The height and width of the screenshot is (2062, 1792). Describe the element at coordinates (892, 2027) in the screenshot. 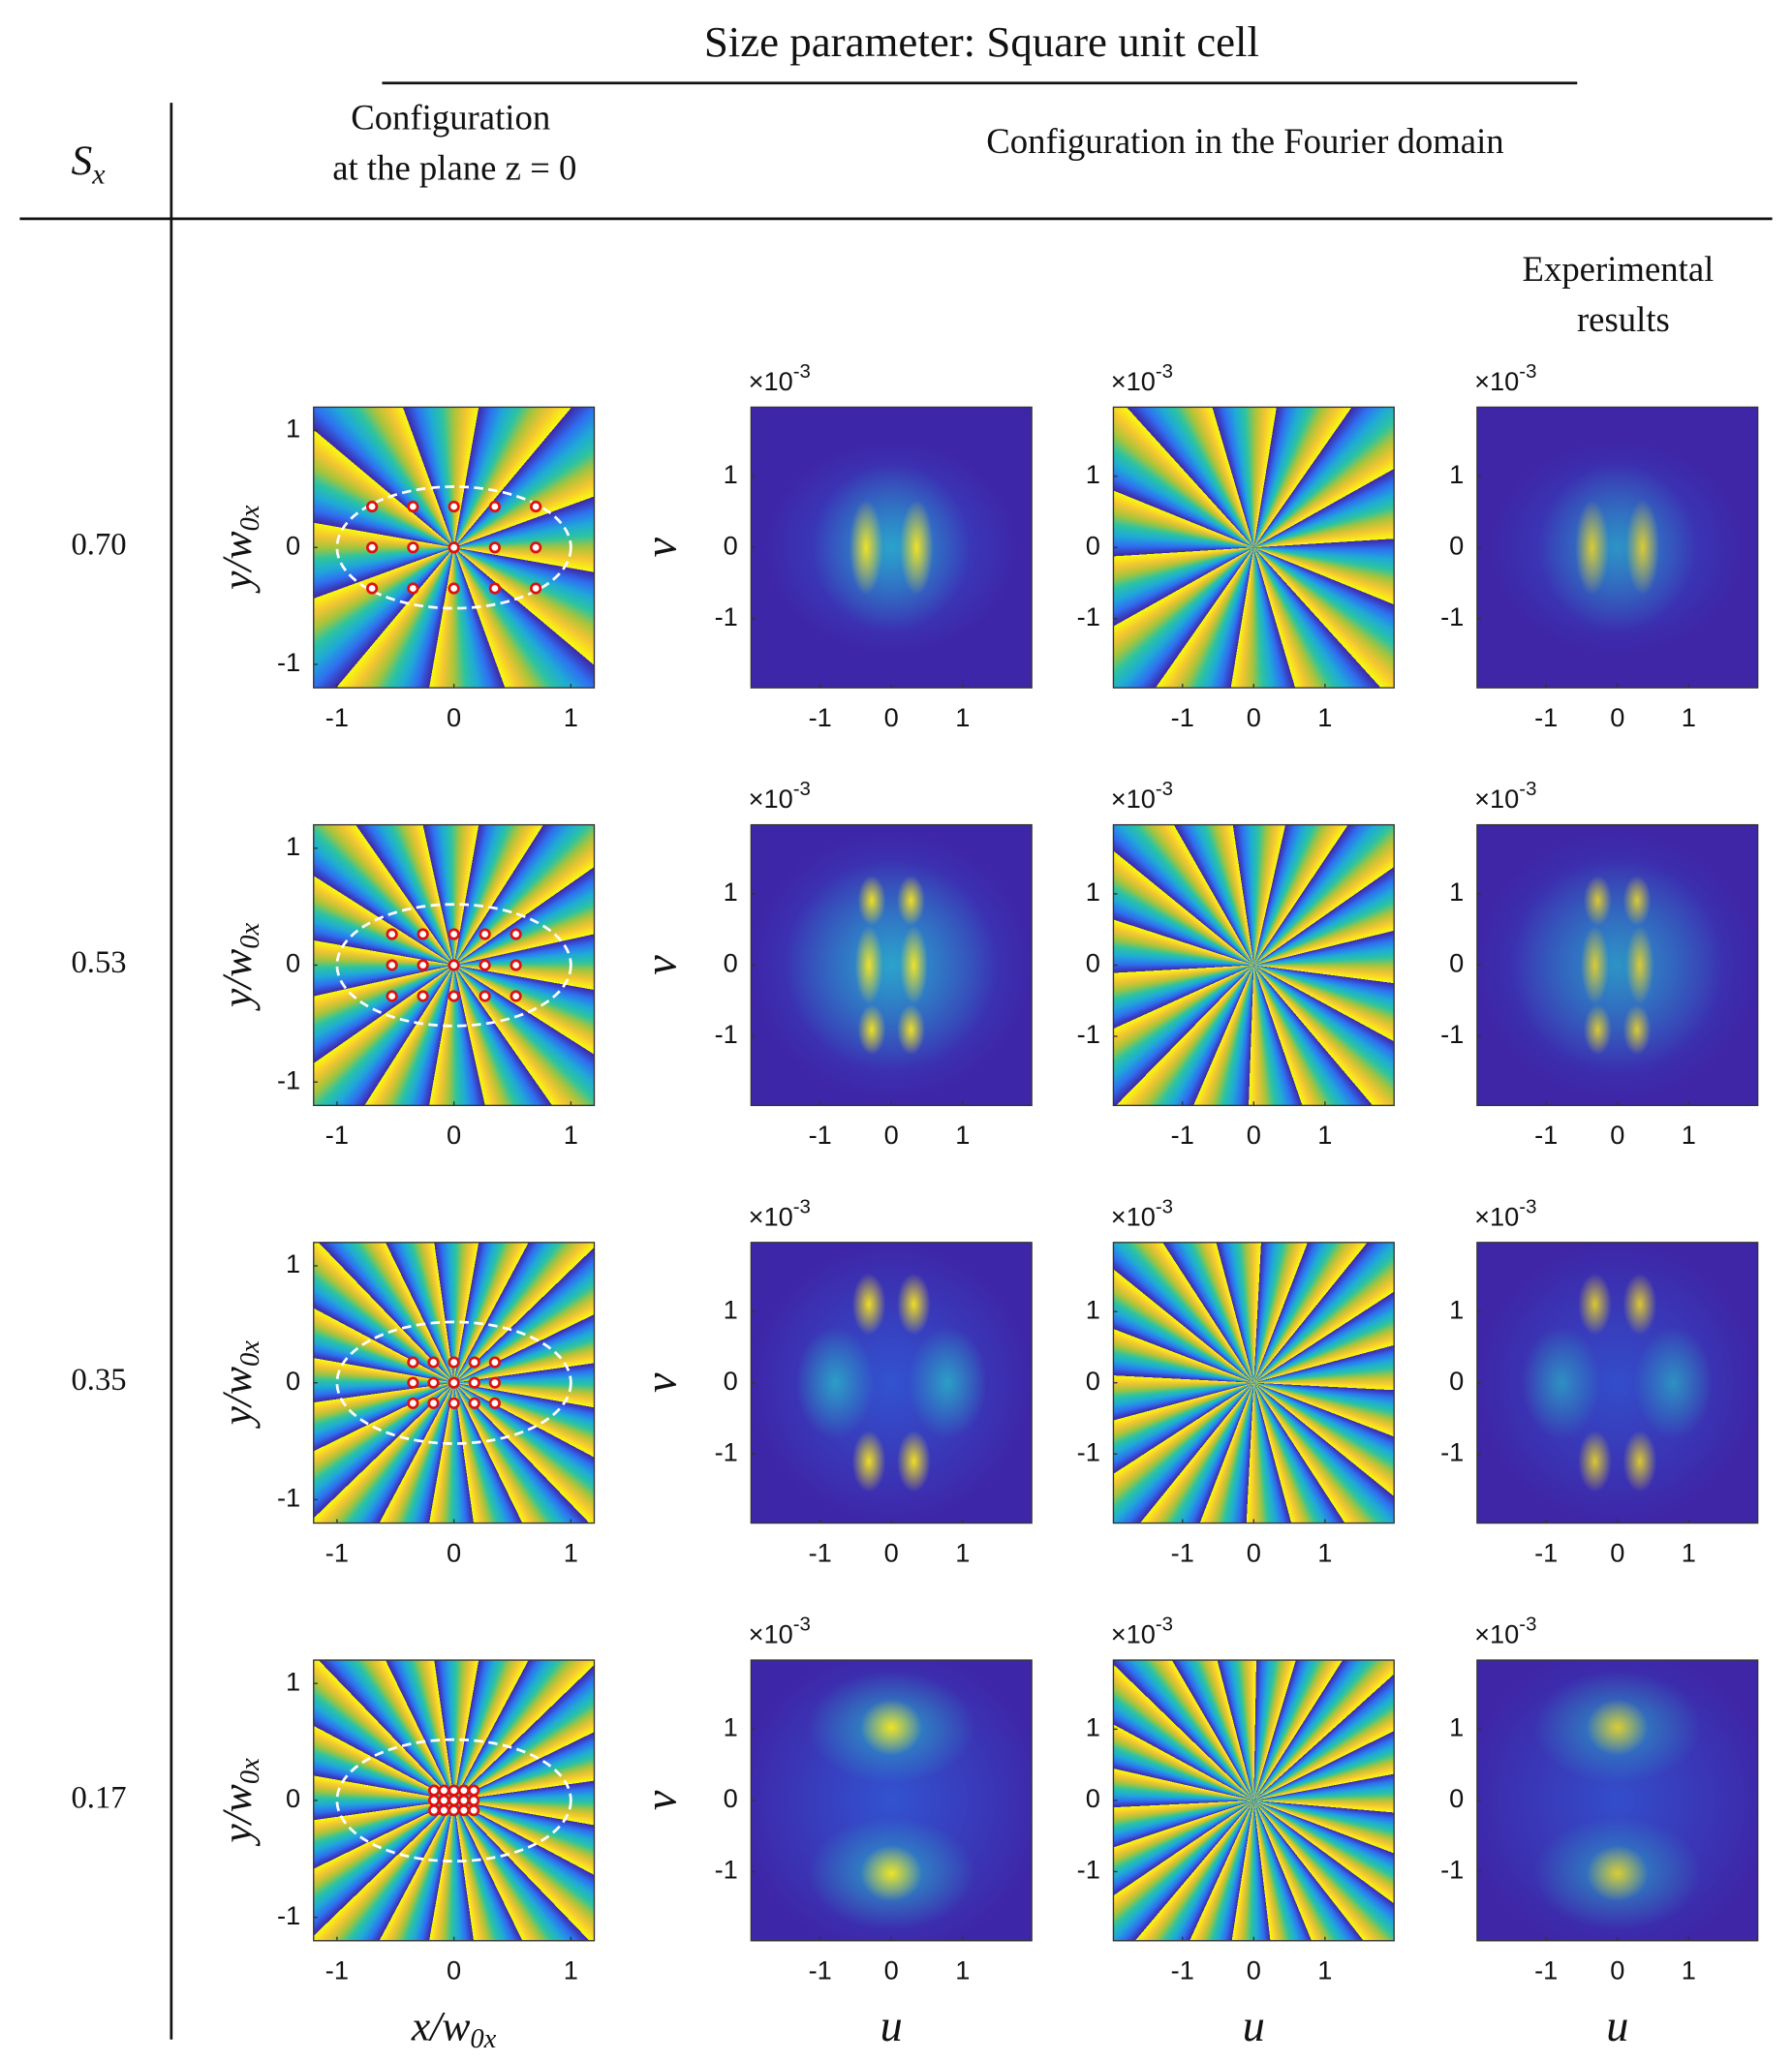

I see `x-axis-label: u` at that location.